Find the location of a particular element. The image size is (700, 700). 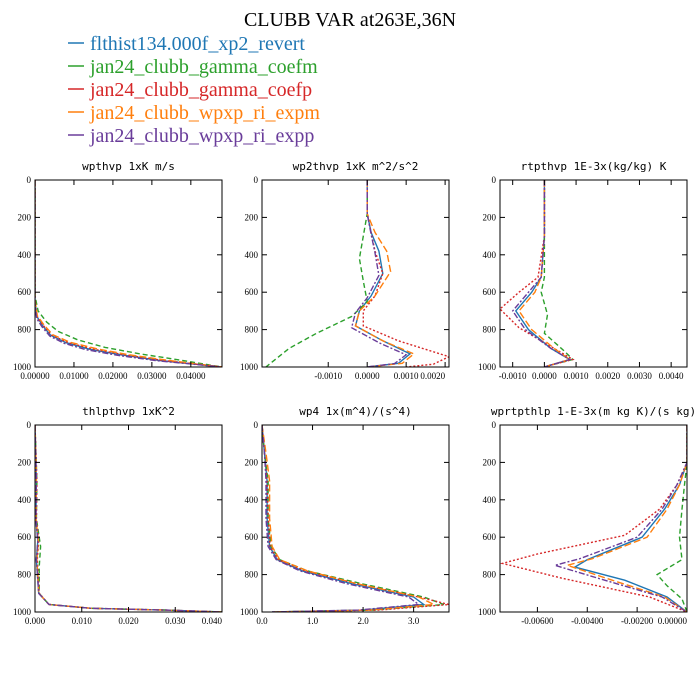

figure-title: CLUBB VAR at263E,36N is located at coordinates (350, 20).